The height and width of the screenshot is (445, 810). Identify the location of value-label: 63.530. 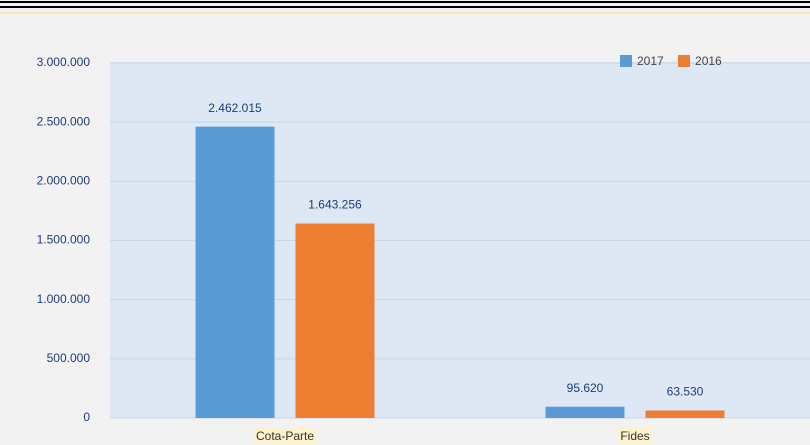
(685, 392).